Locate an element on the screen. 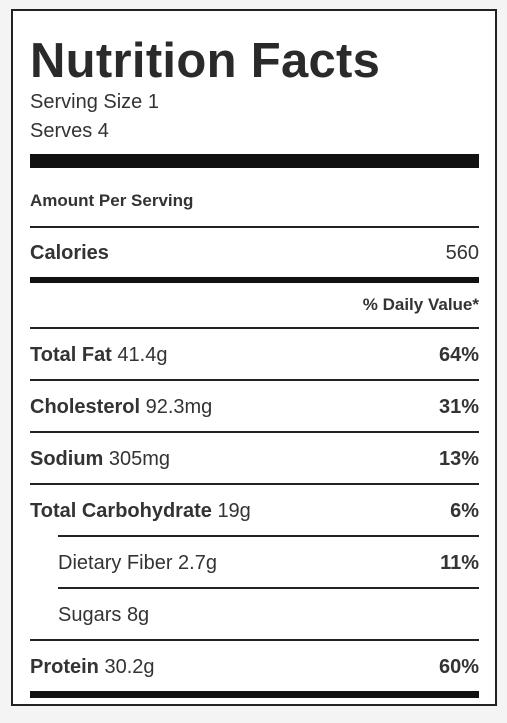 The height and width of the screenshot is (723, 507). nutrient-name-amount: Total Fat 41.4g is located at coordinates (98, 355).